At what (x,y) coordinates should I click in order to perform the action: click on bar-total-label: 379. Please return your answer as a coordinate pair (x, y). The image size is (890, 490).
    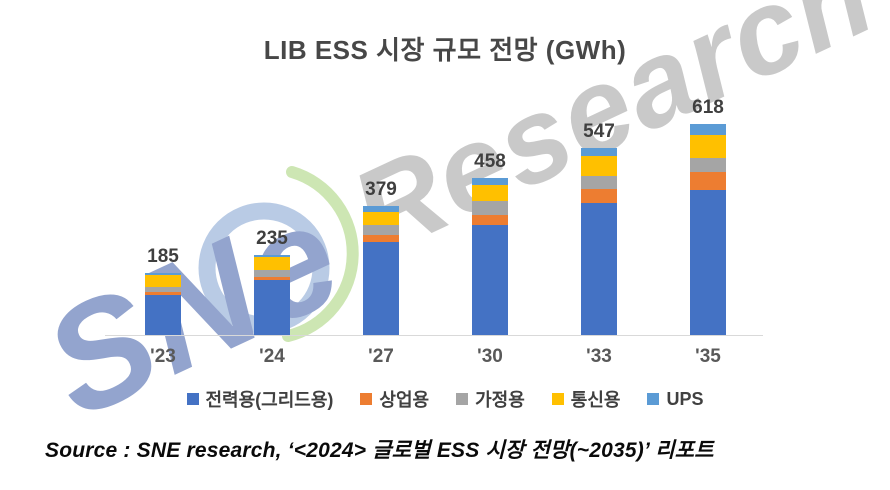
    Looking at the image, I should click on (381, 189).